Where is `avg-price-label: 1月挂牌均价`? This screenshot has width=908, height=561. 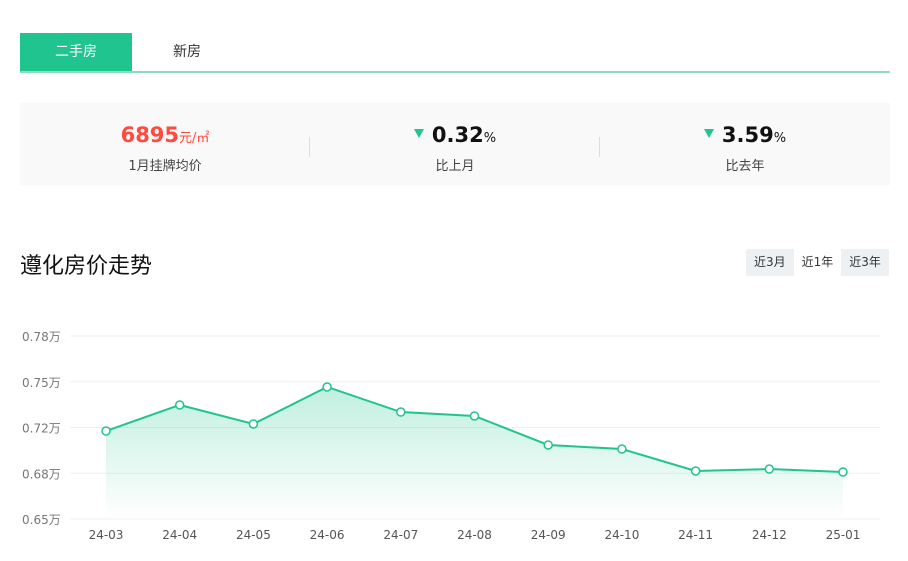 avg-price-label: 1月挂牌均价 is located at coordinates (165, 166).